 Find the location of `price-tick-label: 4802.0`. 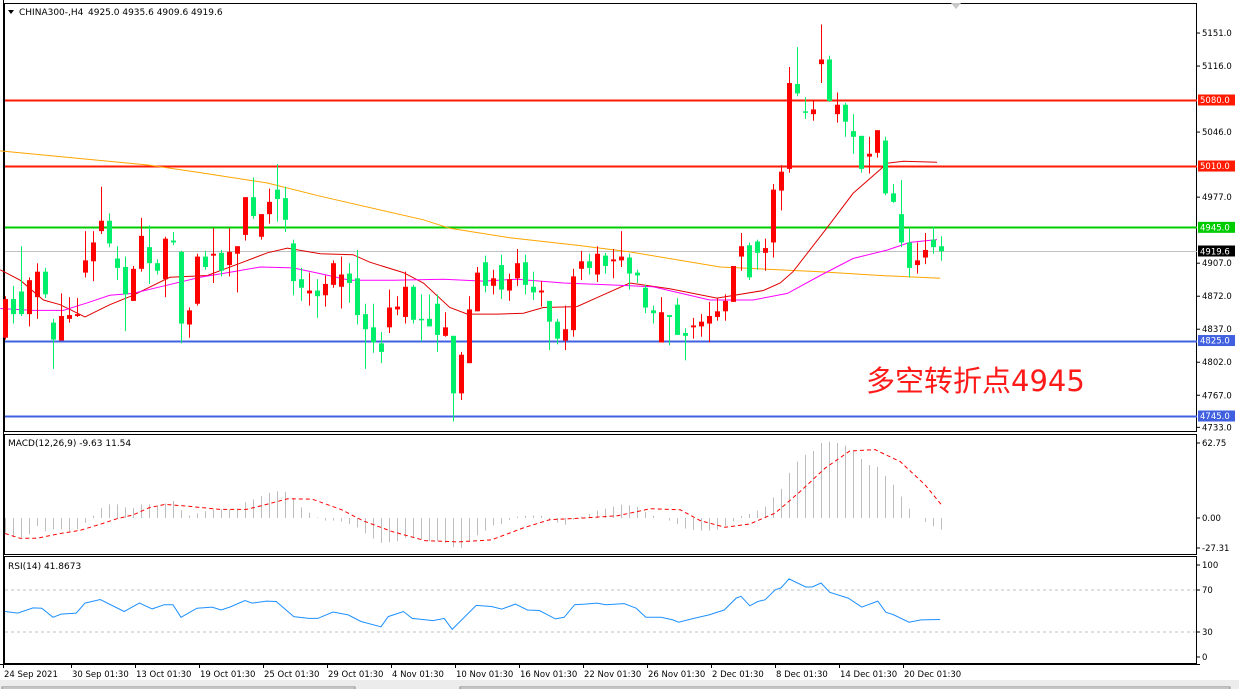

price-tick-label: 4802.0 is located at coordinates (1217, 363).